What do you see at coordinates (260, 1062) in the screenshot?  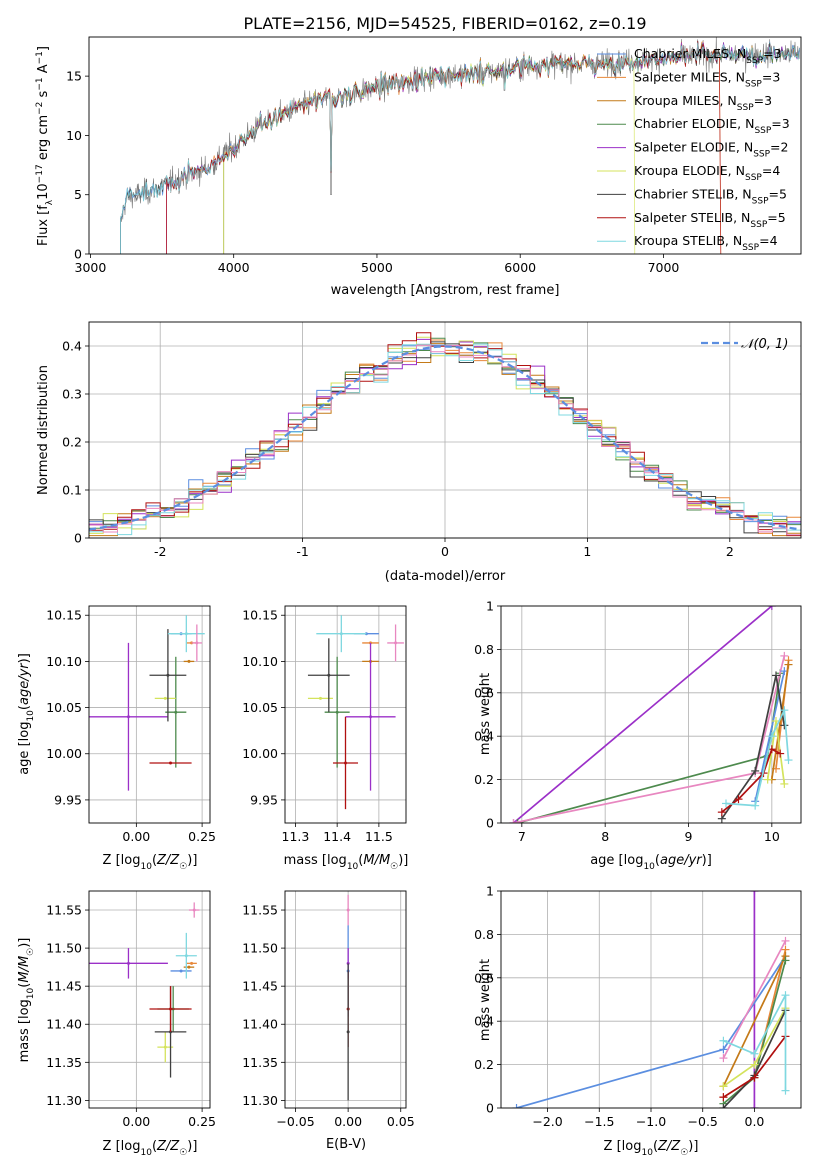 I see `y-tick-label: 11.35` at bounding box center [260, 1062].